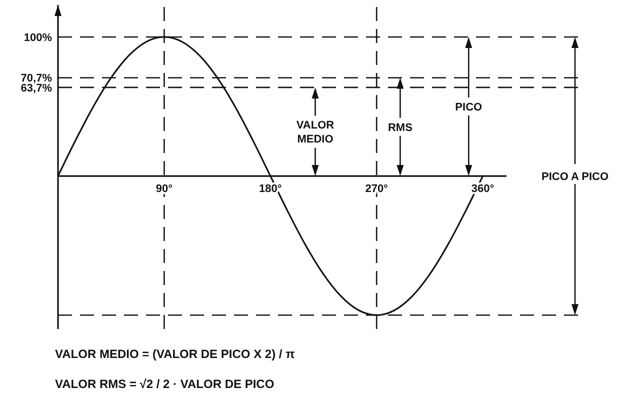  What do you see at coordinates (175, 354) in the screenshot?
I see `text: VALOR MEDIO = (VALOR DE PICO X 2) / π` at bounding box center [175, 354].